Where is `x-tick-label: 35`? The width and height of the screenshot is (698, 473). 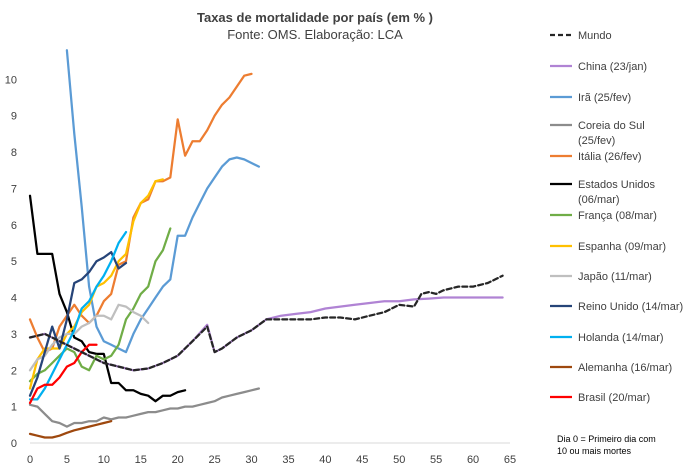
x-tick-label: 35 is located at coordinates (288, 460).